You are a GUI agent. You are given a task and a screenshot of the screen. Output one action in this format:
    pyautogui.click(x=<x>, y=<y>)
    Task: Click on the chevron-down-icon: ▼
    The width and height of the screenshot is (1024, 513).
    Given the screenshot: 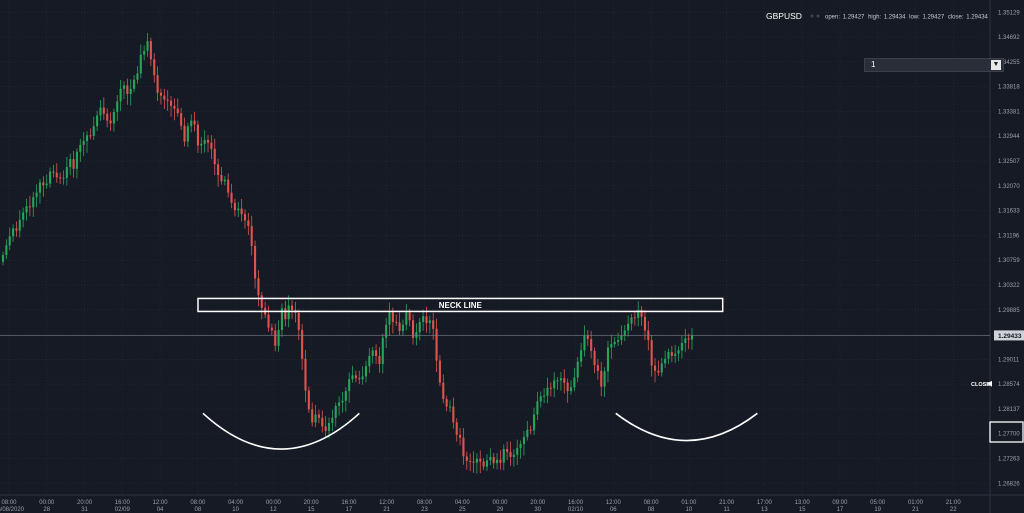 What is the action you would take?
    pyautogui.click(x=996, y=65)
    